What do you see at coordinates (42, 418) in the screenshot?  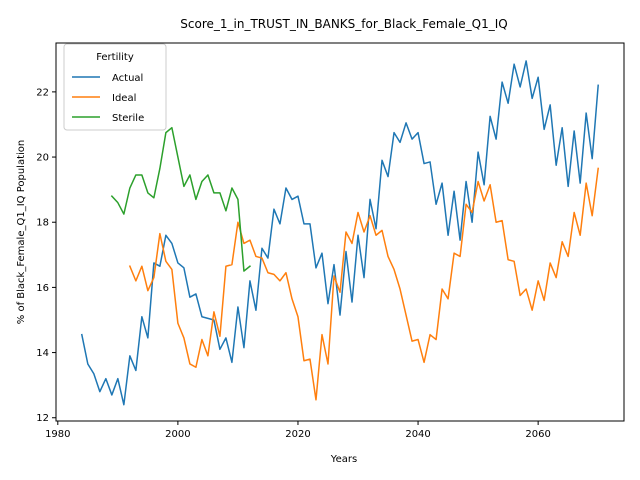 I see `y-tick-label: 12` at bounding box center [42, 418].